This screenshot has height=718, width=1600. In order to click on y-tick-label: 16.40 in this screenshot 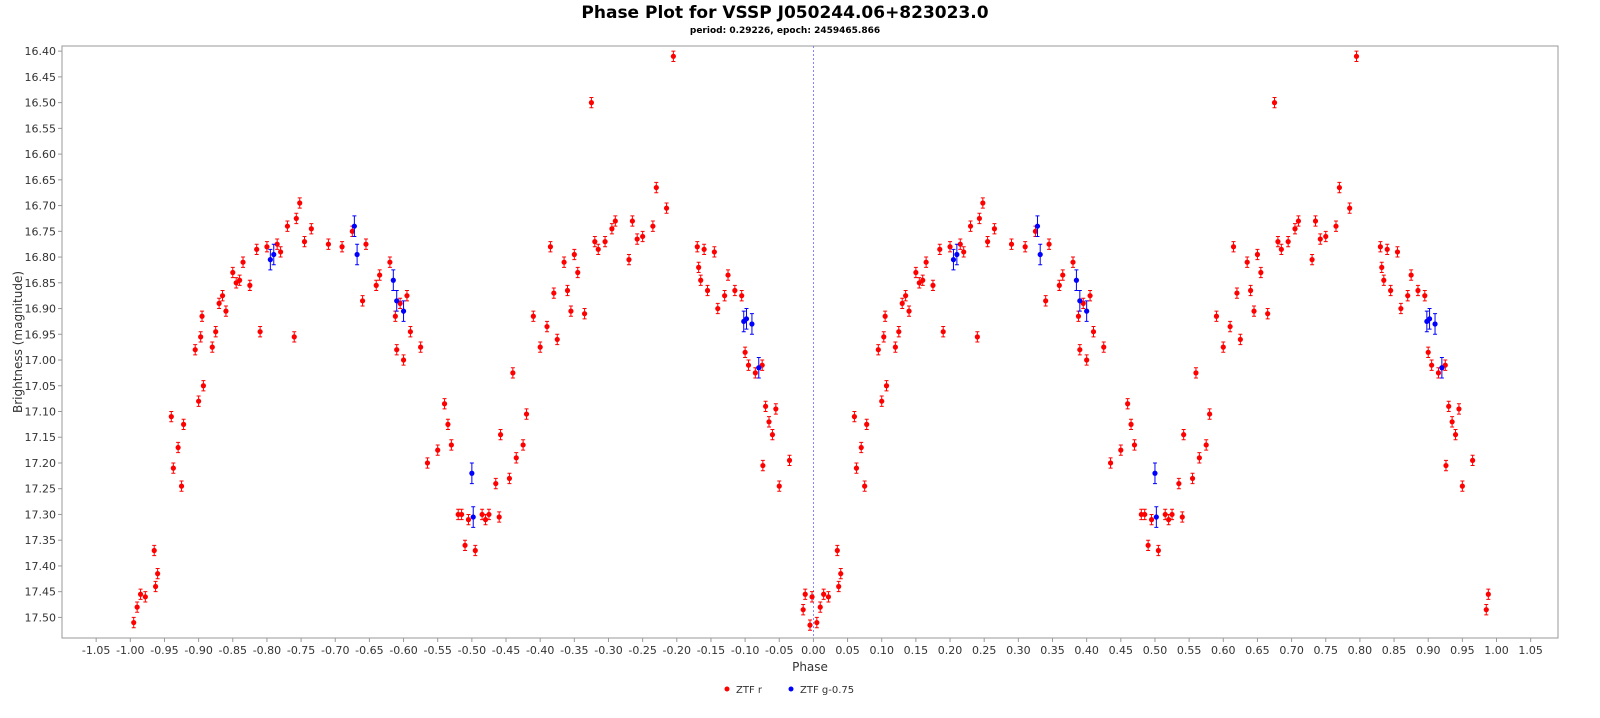, I will do `click(41, 51)`.